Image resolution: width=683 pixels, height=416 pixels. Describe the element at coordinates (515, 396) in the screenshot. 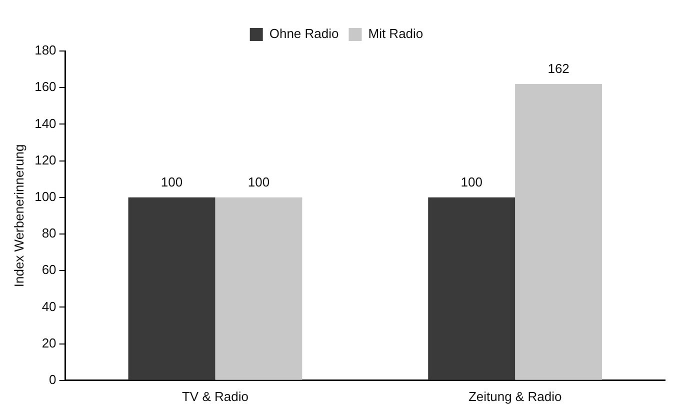

I see `x-tick-label: Zeitung & Radio` at that location.